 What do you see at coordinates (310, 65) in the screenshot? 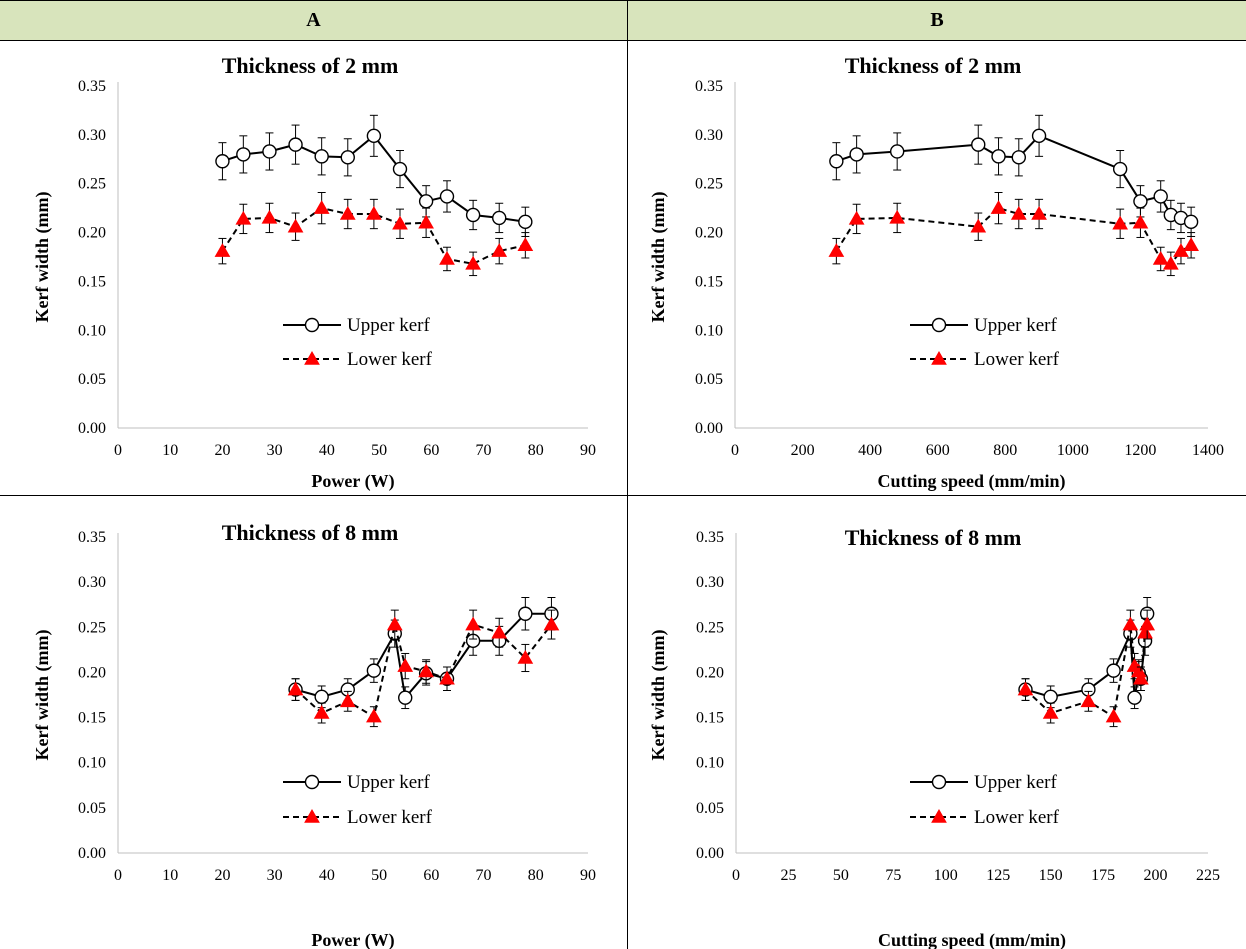
I see `chart-title: Thickness of 2 mm` at bounding box center [310, 65].